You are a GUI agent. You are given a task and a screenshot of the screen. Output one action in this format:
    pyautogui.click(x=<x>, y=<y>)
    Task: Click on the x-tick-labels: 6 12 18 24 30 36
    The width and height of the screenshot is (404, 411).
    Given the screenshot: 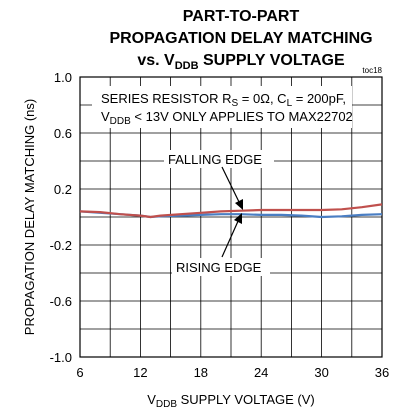 What is the action you would take?
    pyautogui.click(x=232, y=372)
    